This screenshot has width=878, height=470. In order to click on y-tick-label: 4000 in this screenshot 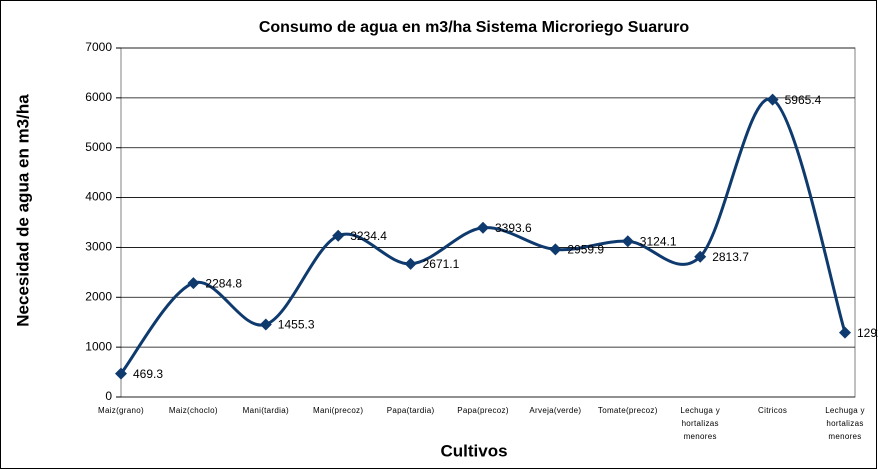, I will do `click(98, 197)`.